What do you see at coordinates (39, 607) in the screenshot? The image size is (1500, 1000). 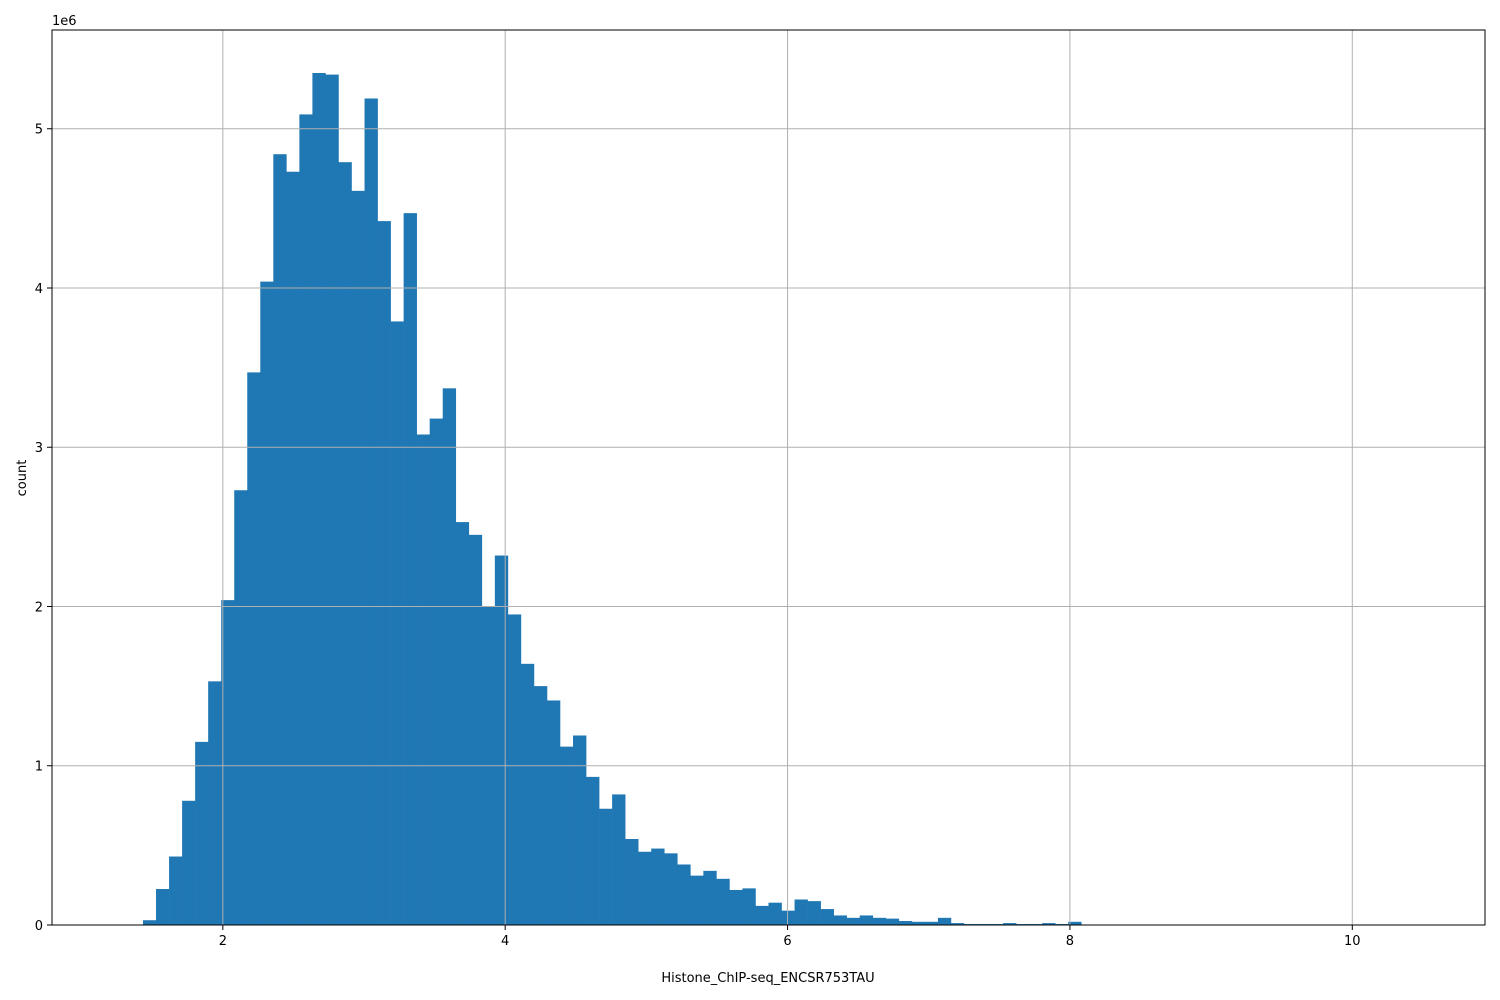 I see `y-tick-label: 2` at bounding box center [39, 607].